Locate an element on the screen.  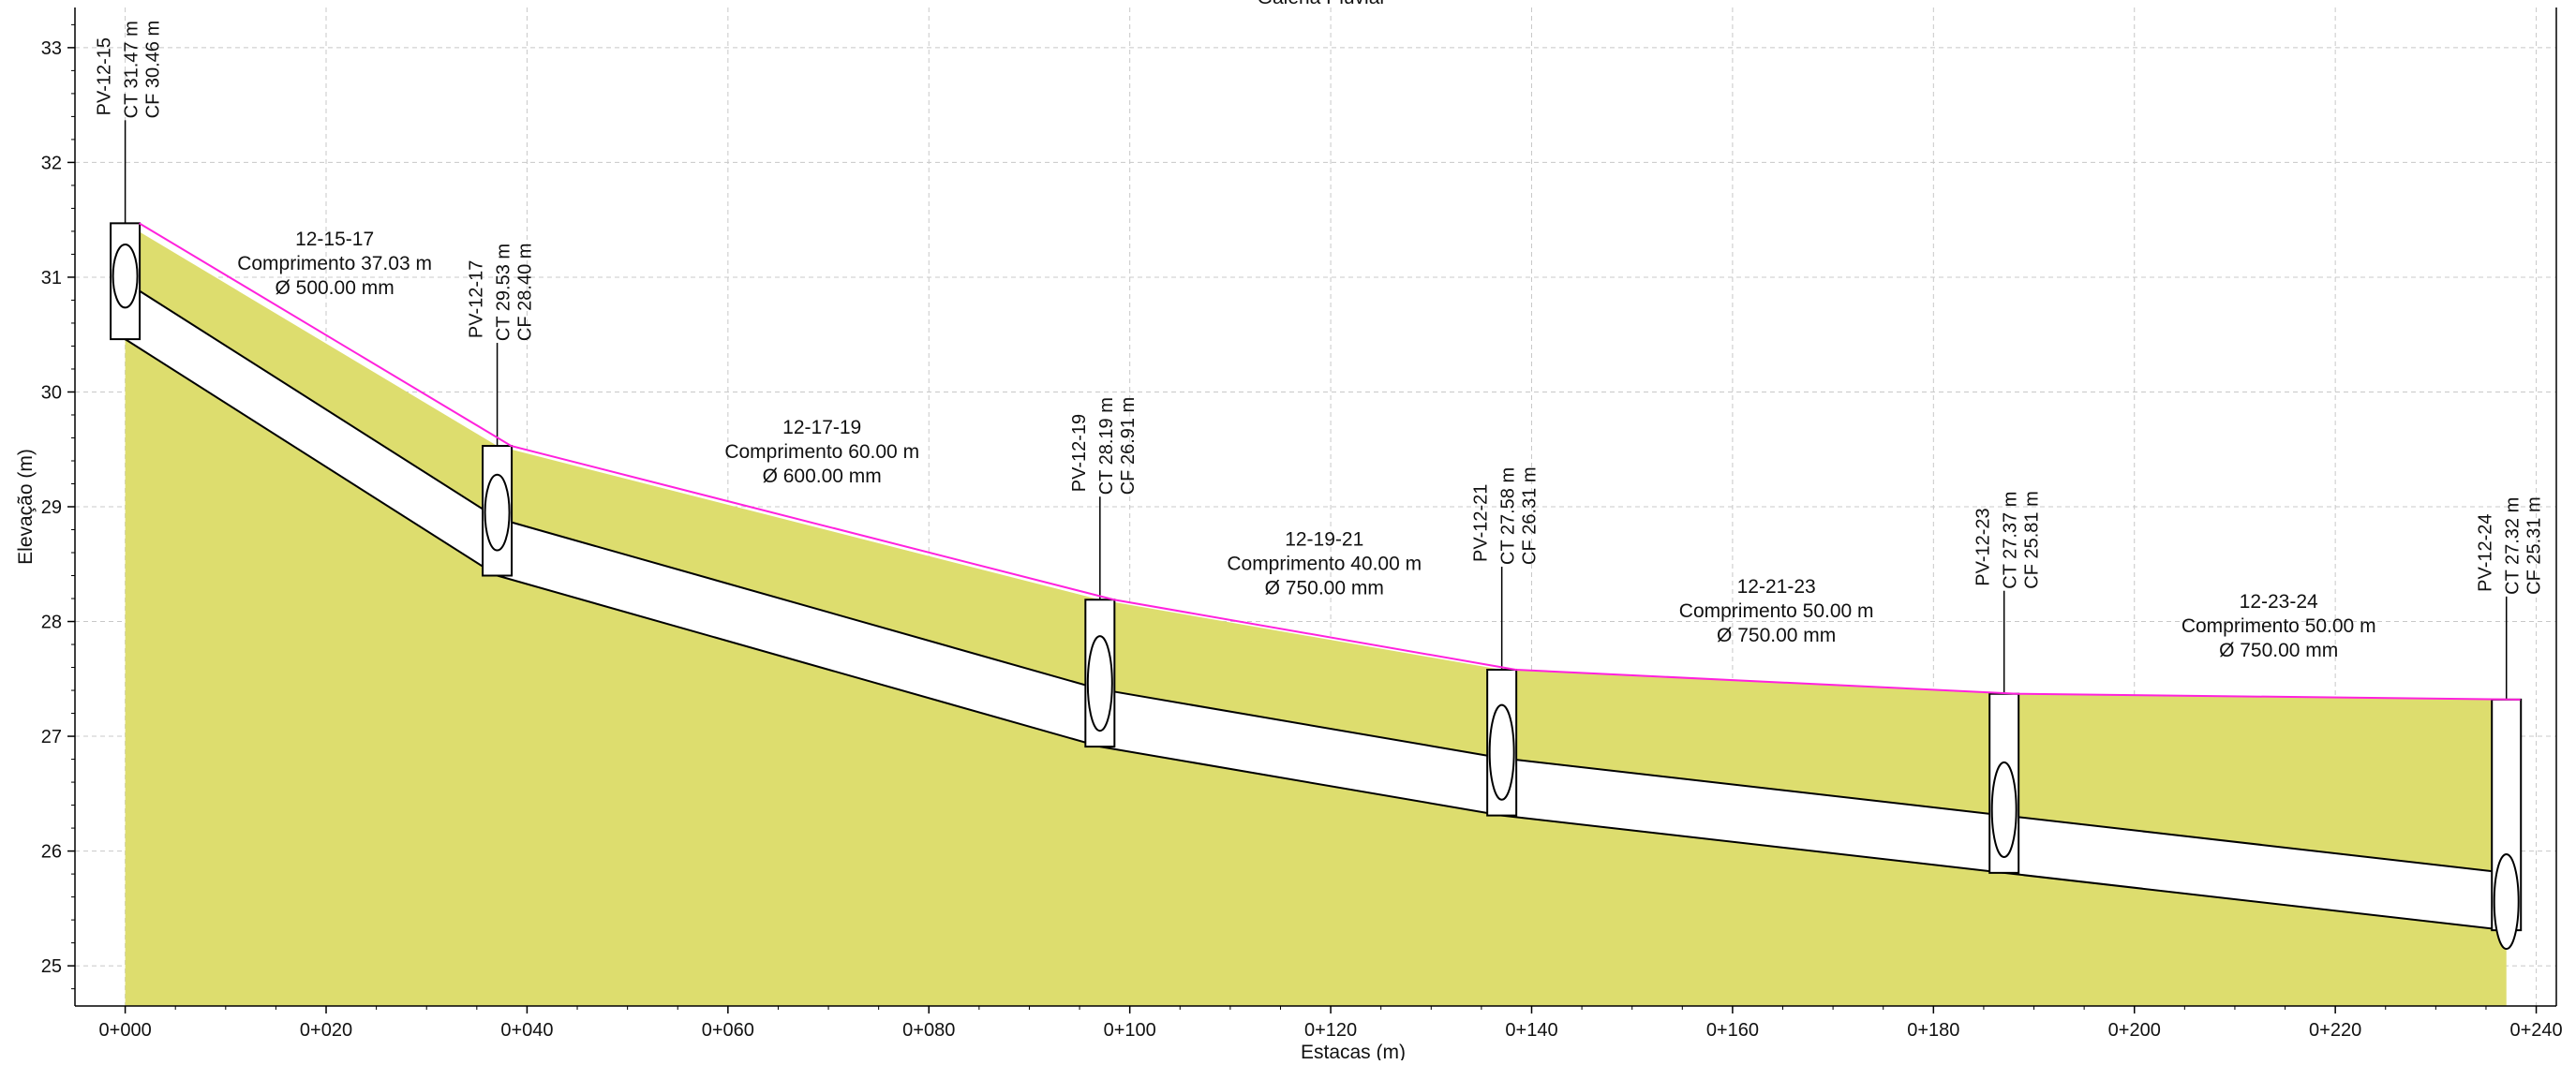
x-axis-title: Estacas (m) is located at coordinates (1353, 1051).